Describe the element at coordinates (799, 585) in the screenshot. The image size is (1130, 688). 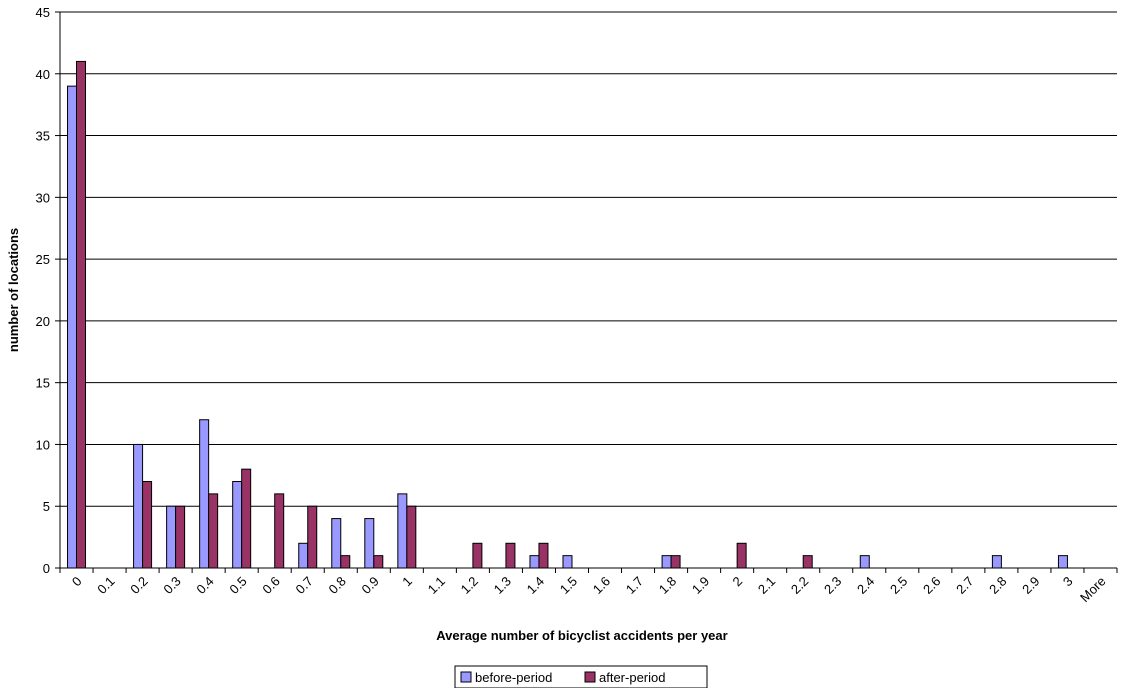
I see `x-tick-label: 2.2` at that location.